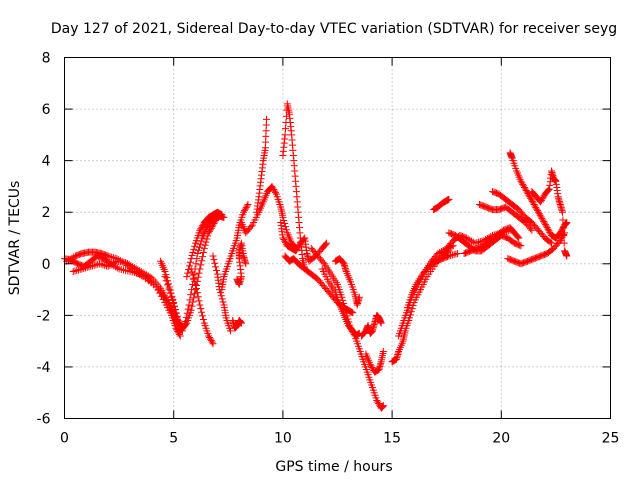 This screenshot has height=480, width=640. Describe the element at coordinates (44, 420) in the screenshot. I see `y-tick-label: -6` at that location.